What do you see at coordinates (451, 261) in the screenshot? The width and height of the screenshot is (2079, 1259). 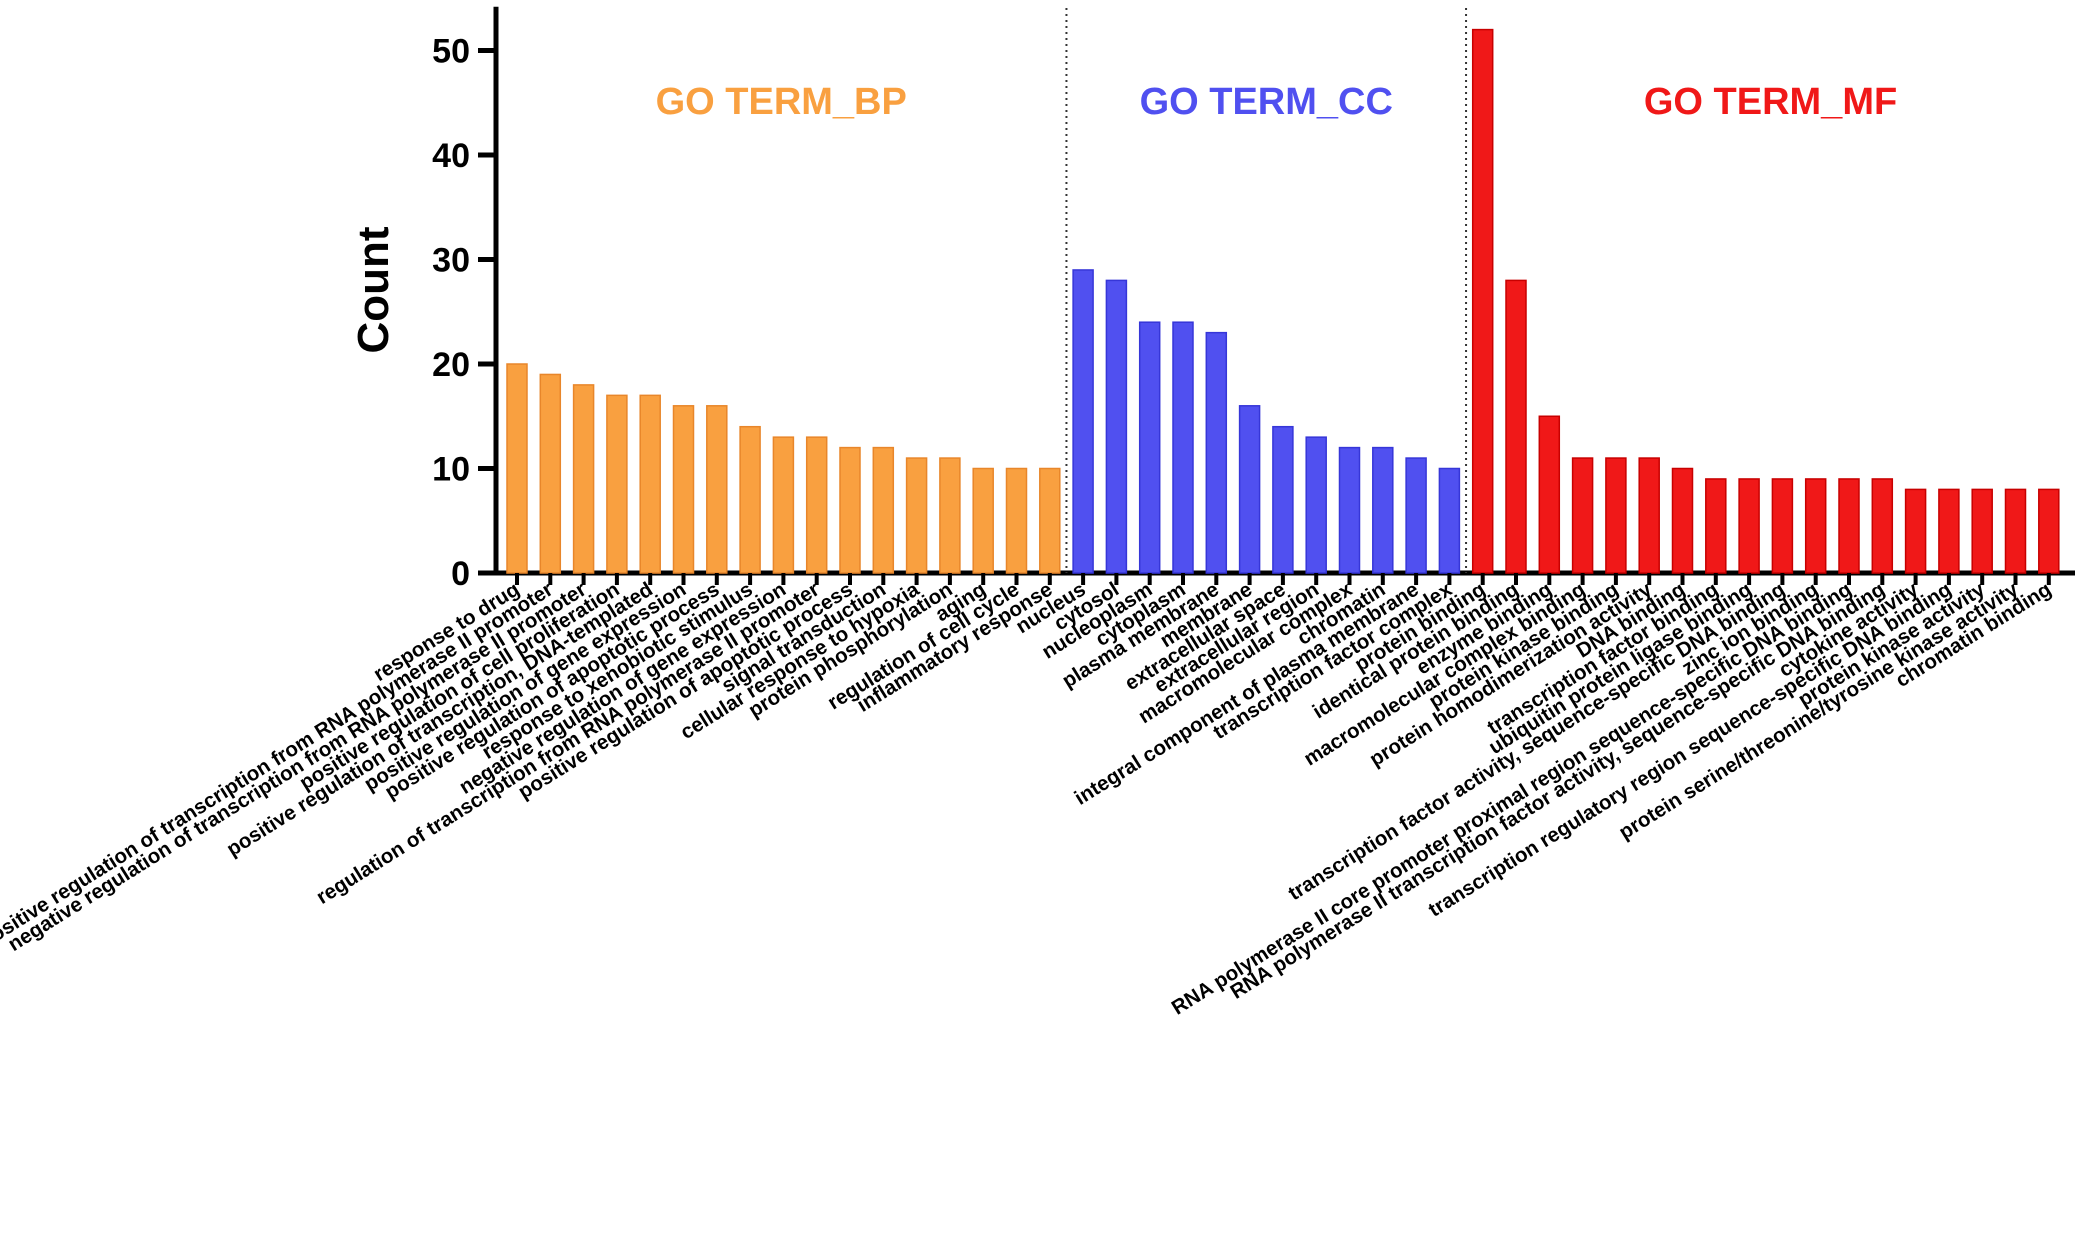 I see `y-tick-label: 30` at bounding box center [451, 261].